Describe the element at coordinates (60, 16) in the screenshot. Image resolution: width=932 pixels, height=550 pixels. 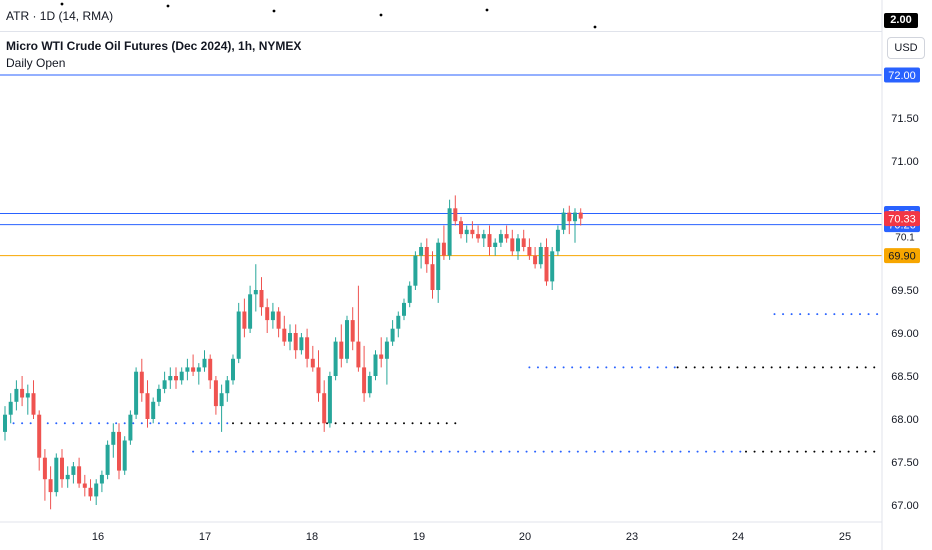
I see `atr-legend: ATR · 1D (14, RMA)` at that location.